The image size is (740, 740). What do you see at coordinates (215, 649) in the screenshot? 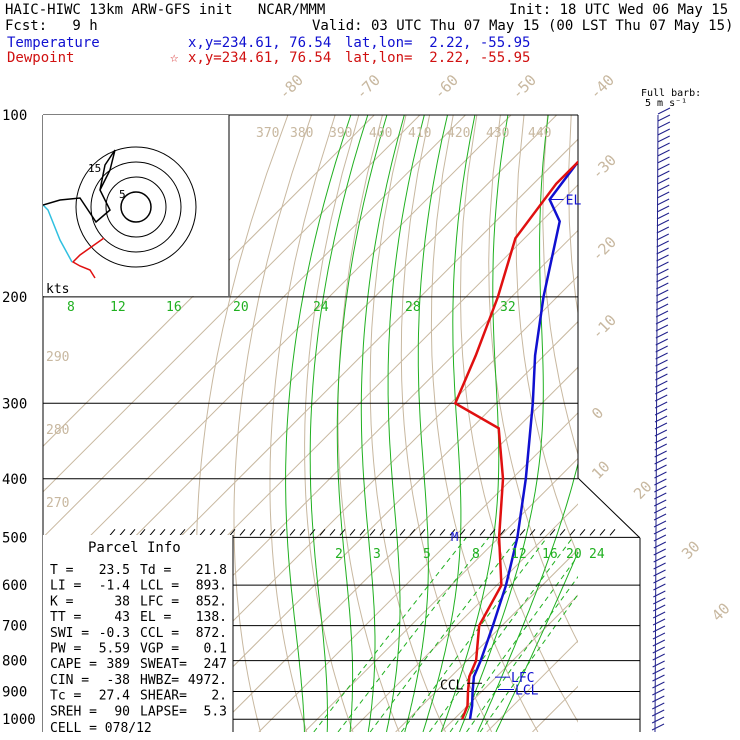
I see `parcel-row-value: 0.1` at bounding box center [215, 649].